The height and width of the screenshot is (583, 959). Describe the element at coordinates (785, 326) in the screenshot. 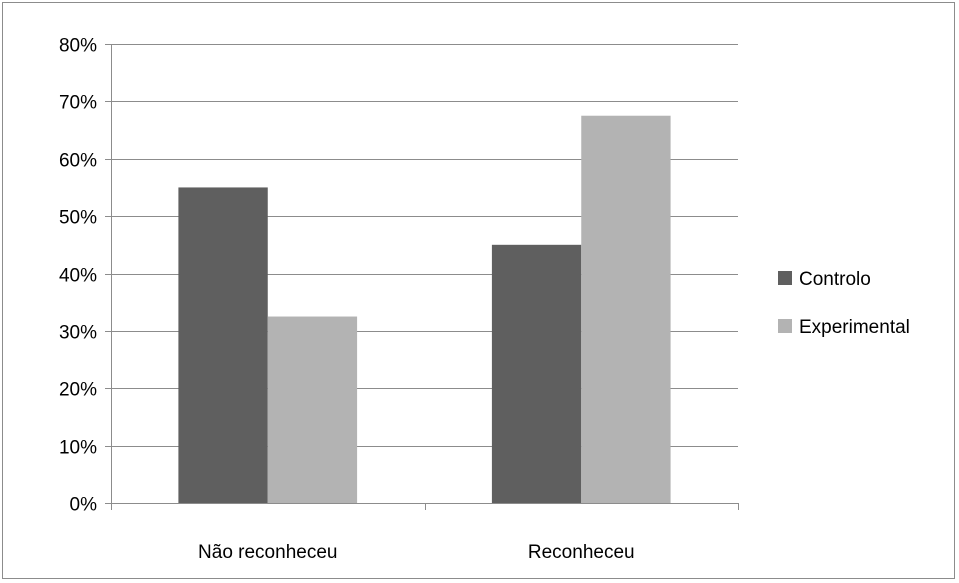

I see `legend-swatch-experimental` at that location.